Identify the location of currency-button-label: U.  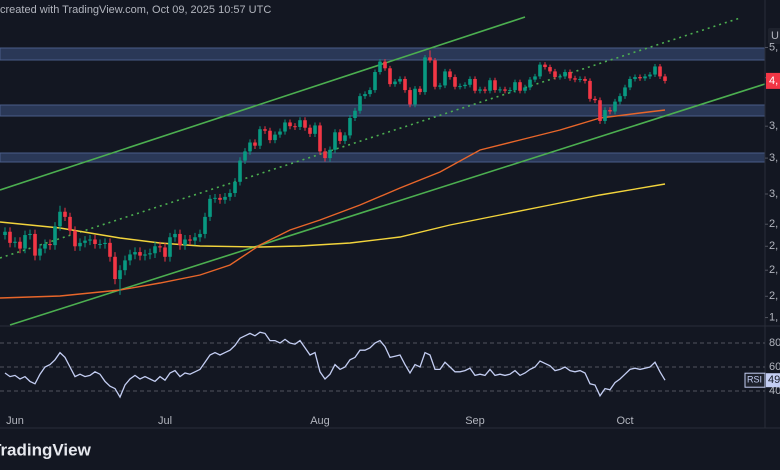
(775, 36).